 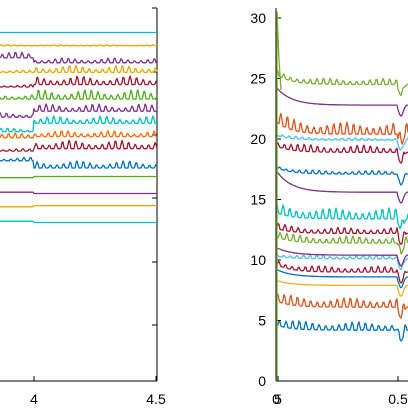 What do you see at coordinates (279, 196) in the screenshot?
I see `right-initial-spike-line` at bounding box center [279, 196].